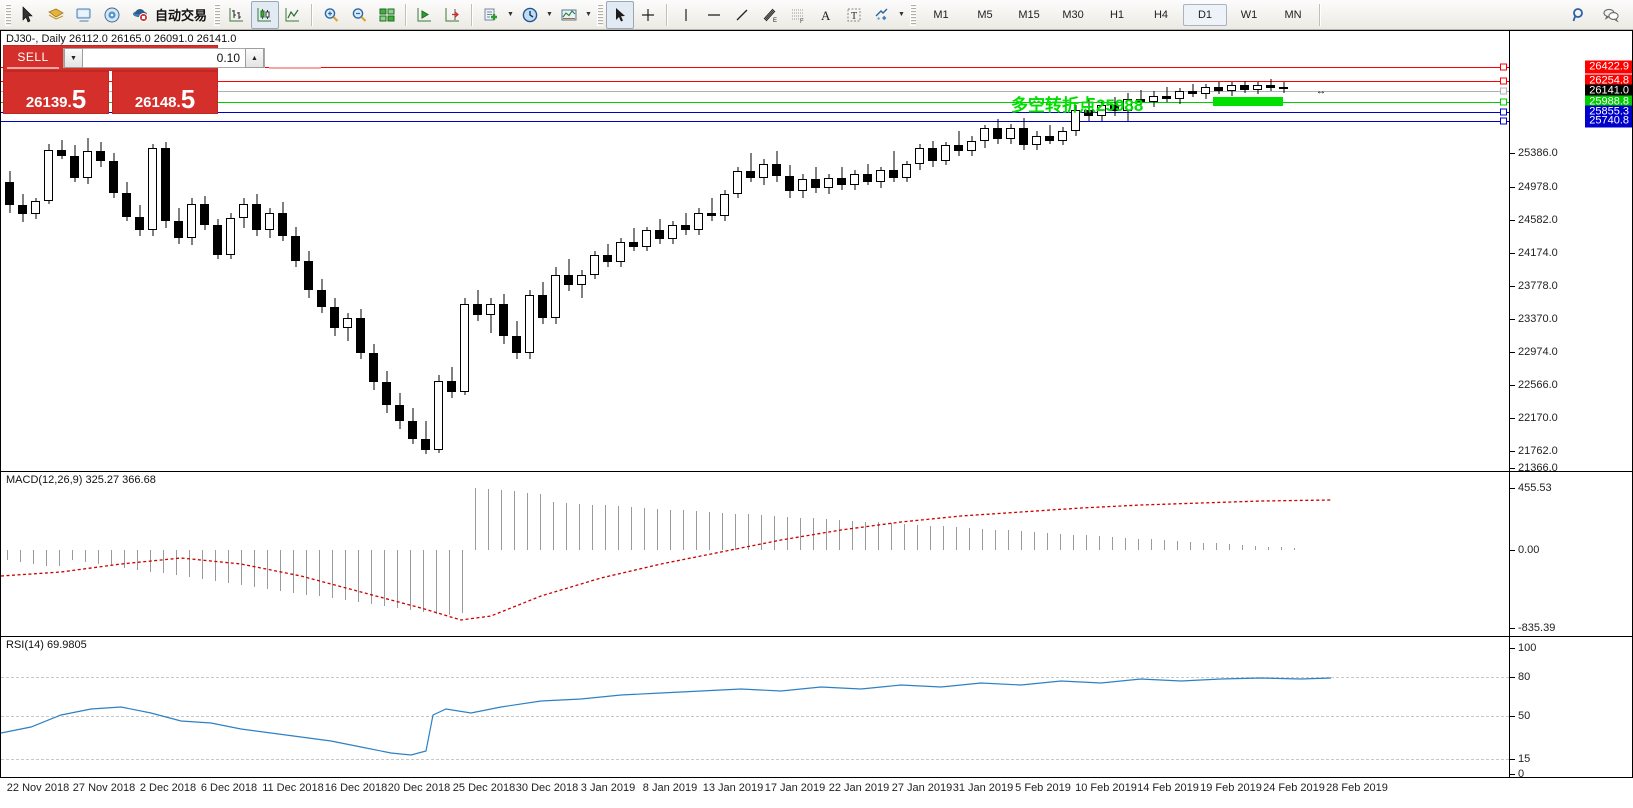 The image size is (1633, 808). I want to click on objects-icon, so click(882, 15).